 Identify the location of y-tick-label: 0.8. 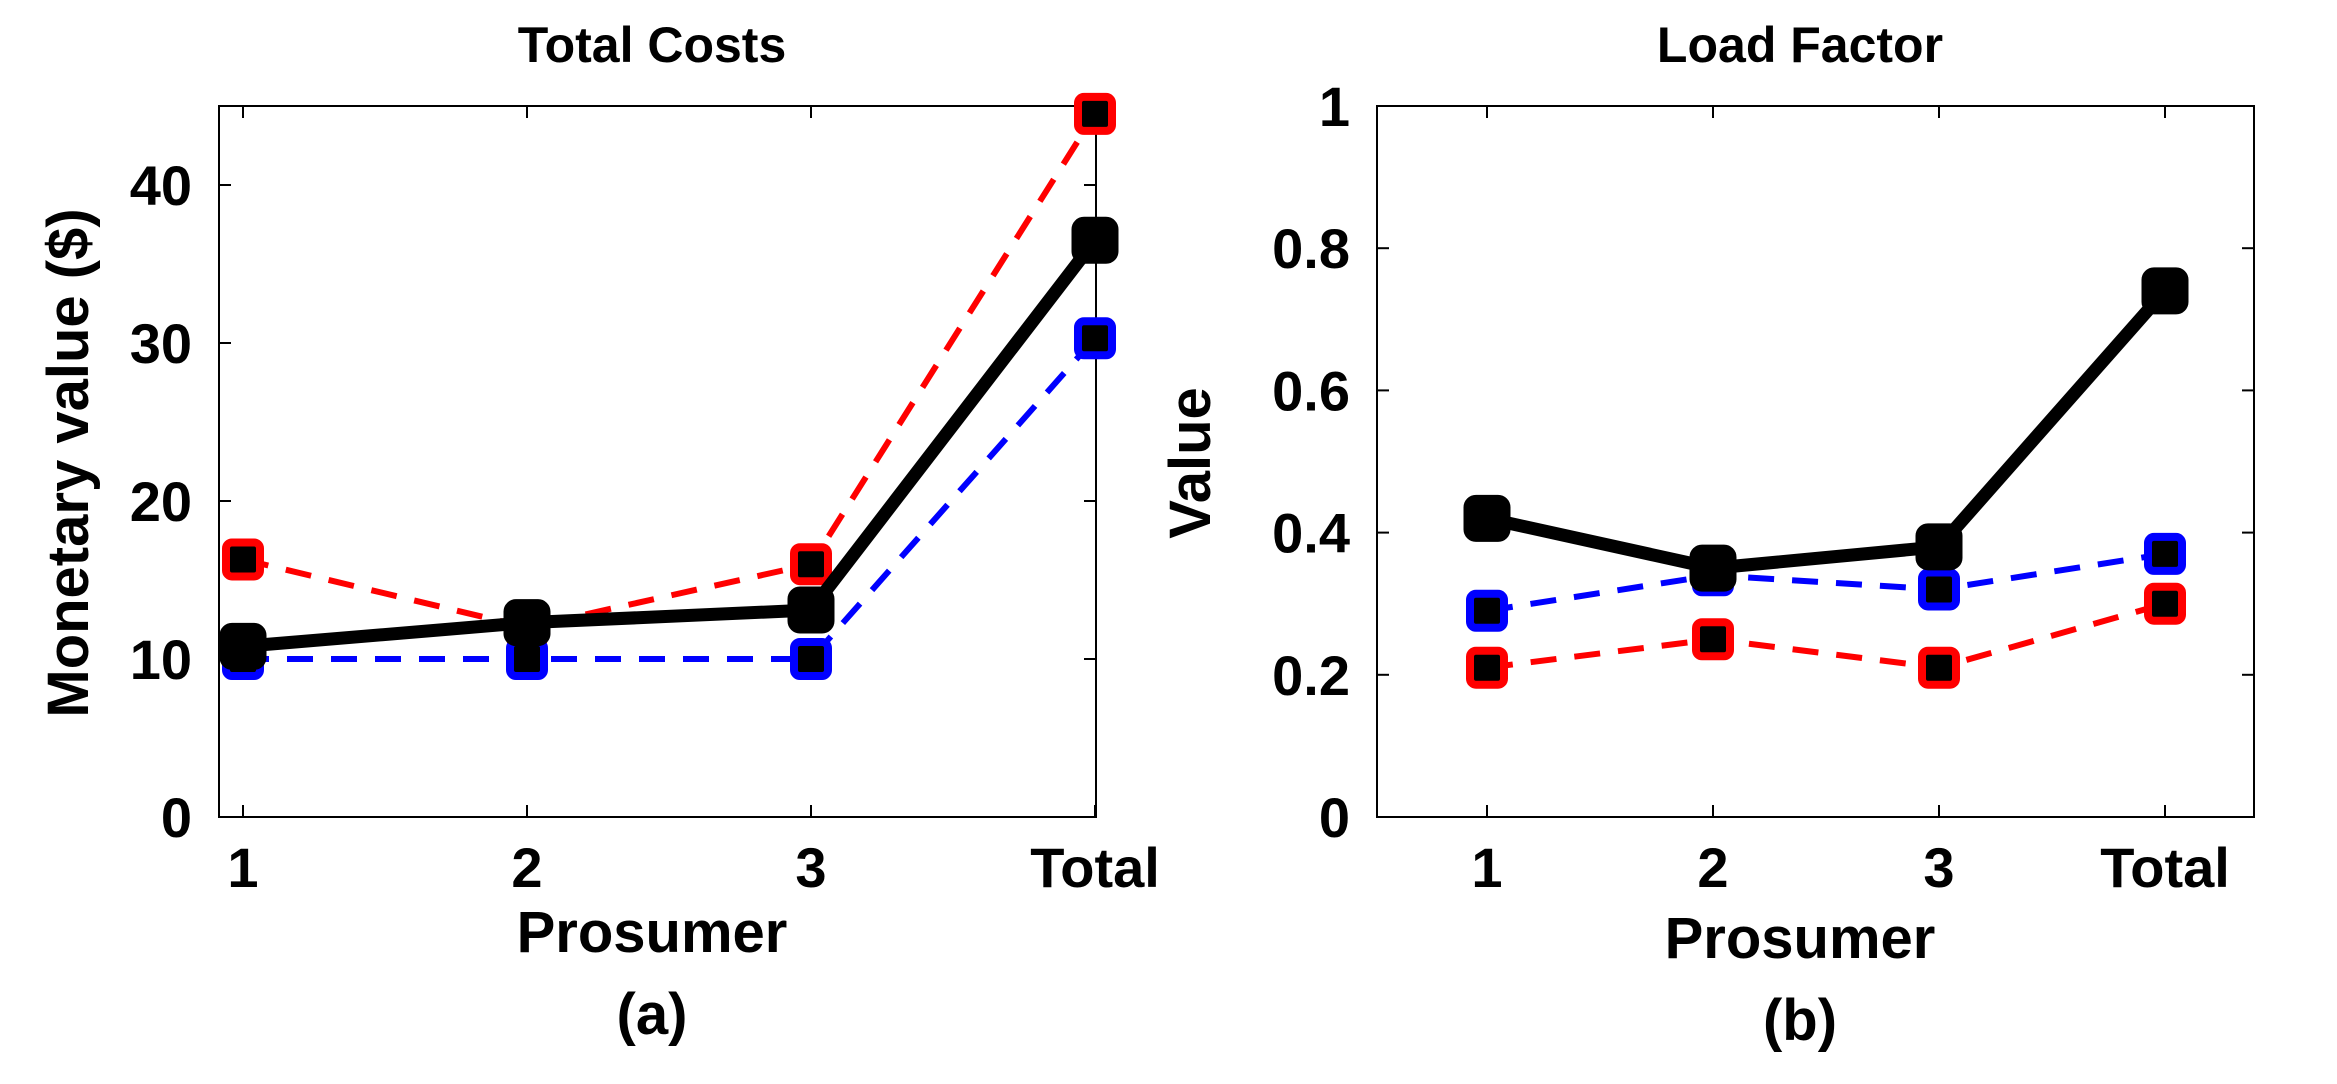
(1311, 248).